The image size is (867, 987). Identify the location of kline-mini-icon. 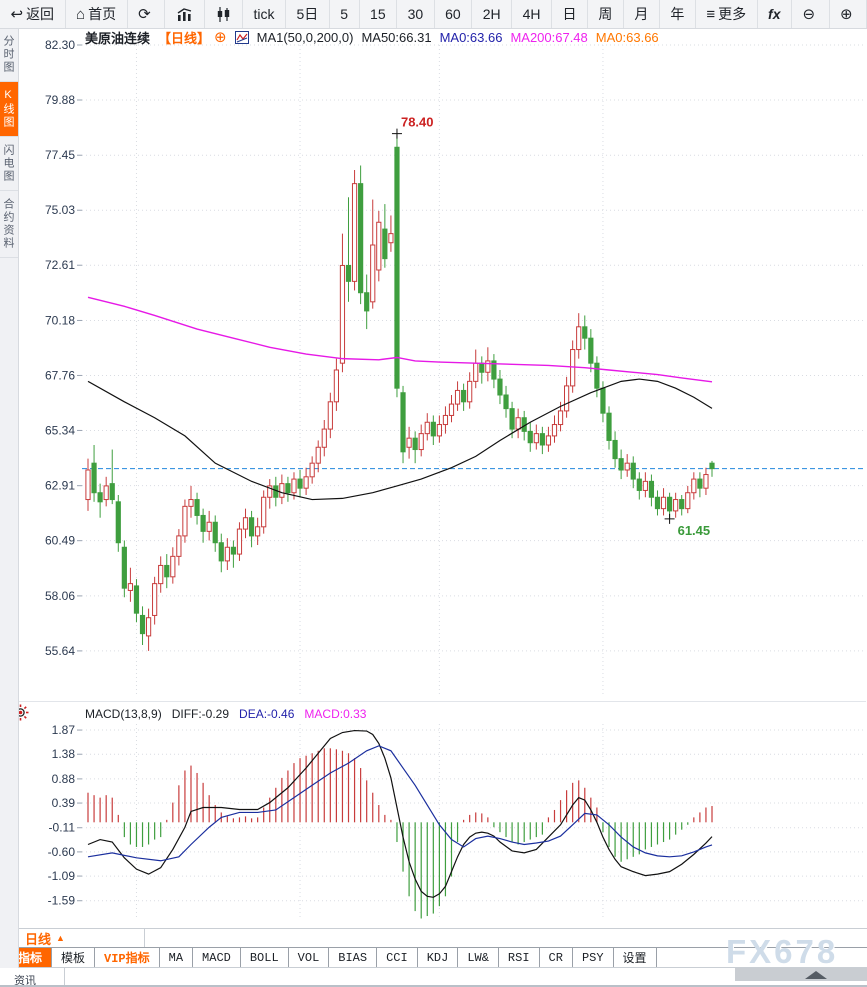
(241, 37).